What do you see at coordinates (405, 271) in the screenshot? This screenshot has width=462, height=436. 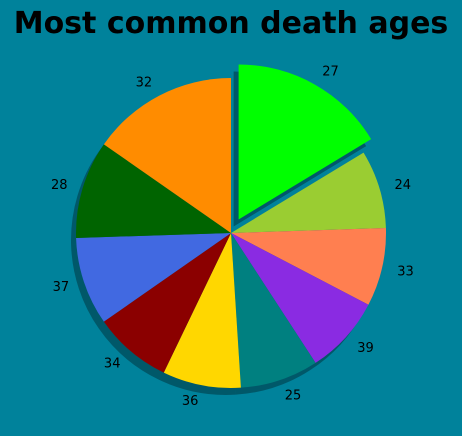 I see `slice-label-33: 33` at bounding box center [405, 271].